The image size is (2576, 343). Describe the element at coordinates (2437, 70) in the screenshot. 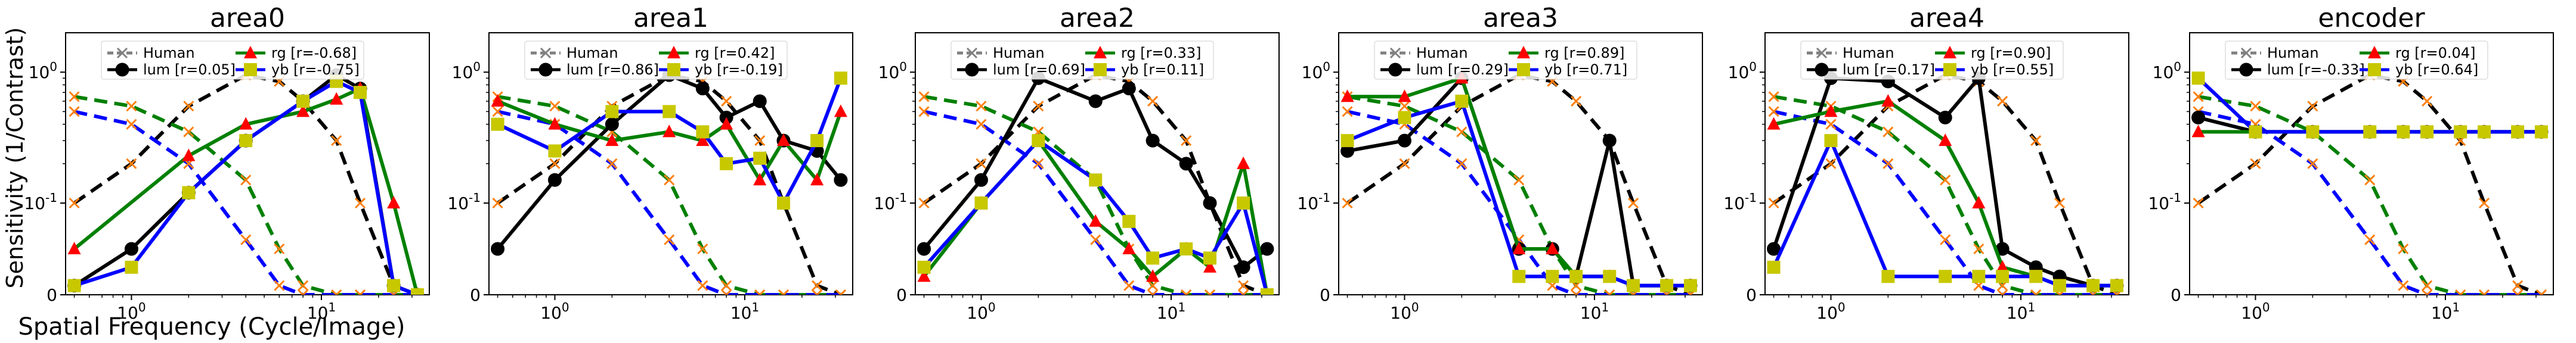

I see `legend-label-yb: yb [r=0.64]` at that location.